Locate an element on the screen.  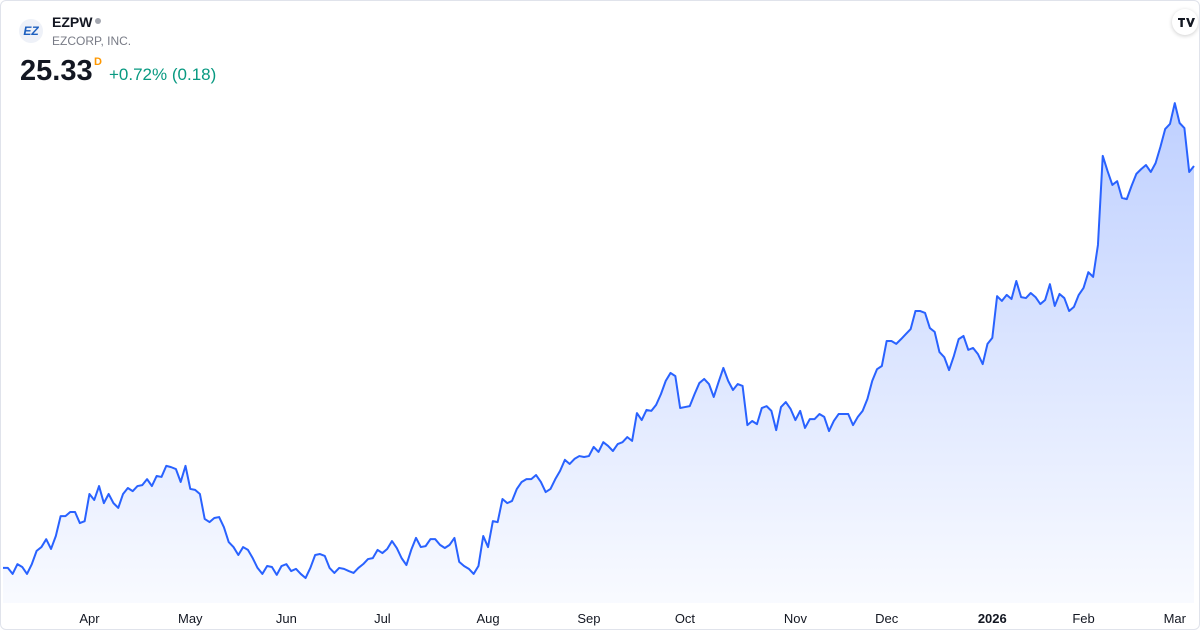
x-tick-label: Aug is located at coordinates (487, 618).